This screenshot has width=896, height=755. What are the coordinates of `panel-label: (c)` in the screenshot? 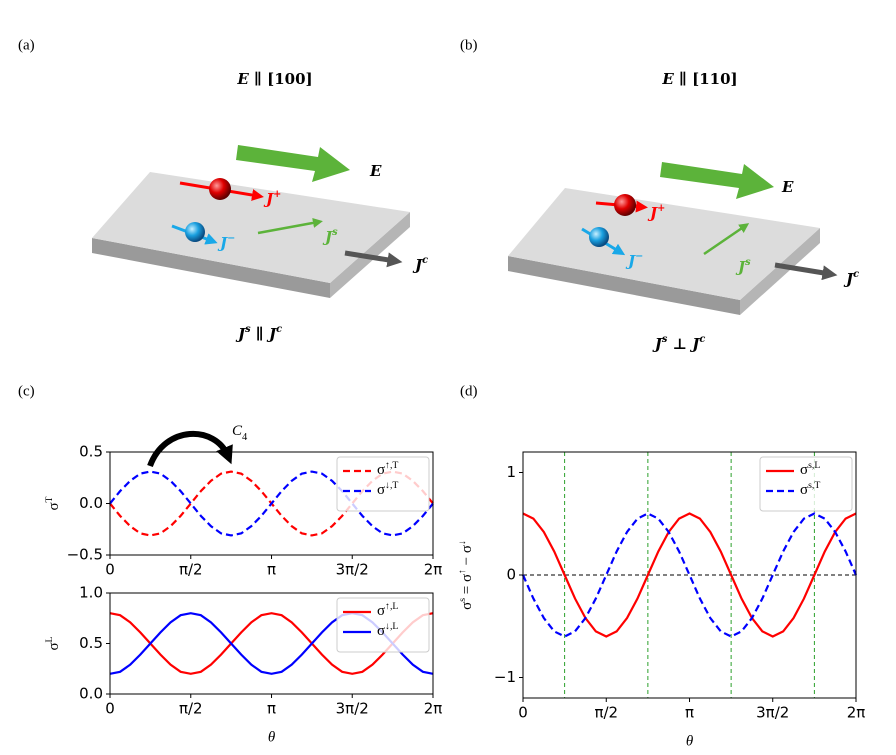 It's located at (26, 391).